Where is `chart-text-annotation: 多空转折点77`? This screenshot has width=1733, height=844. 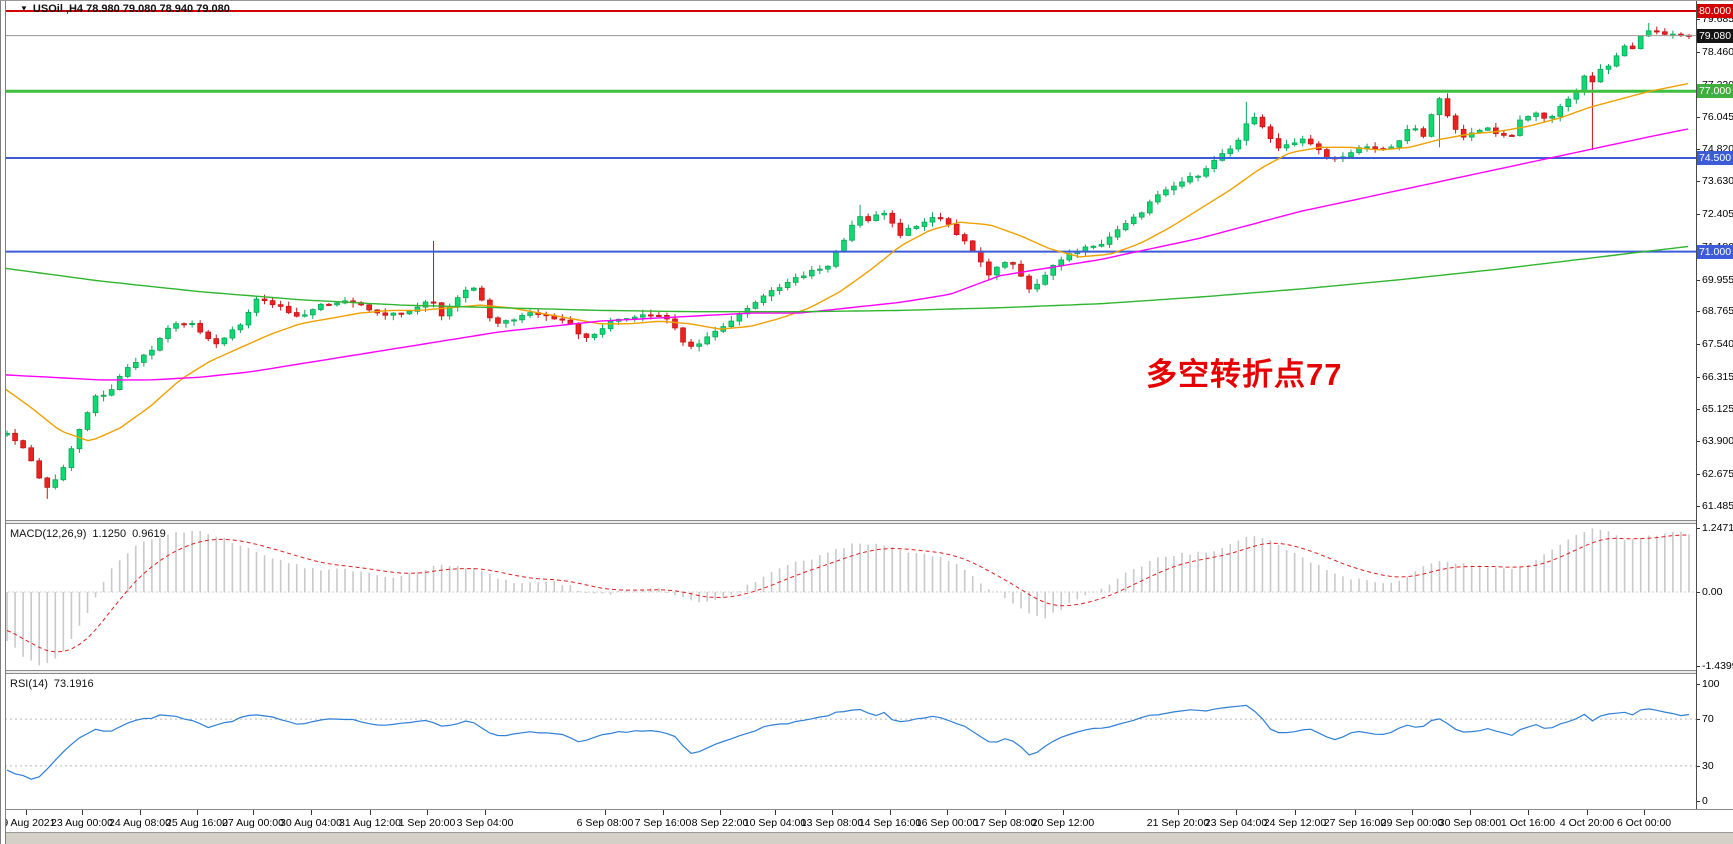
chart-text-annotation: 多空转折点77 is located at coordinates (1244, 374).